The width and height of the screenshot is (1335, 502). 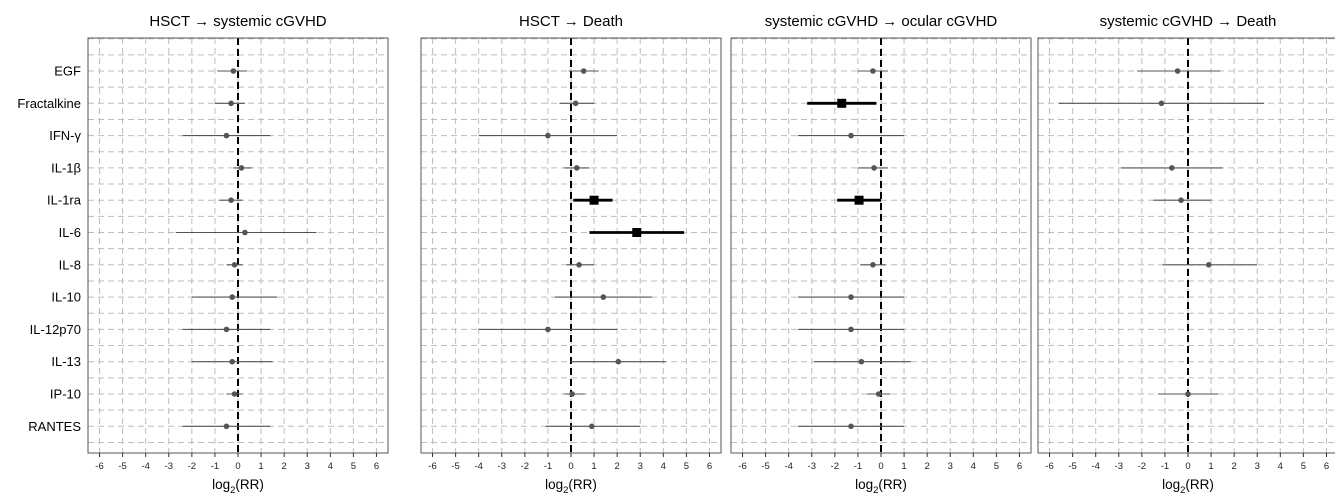 What do you see at coordinates (307, 466) in the screenshot?
I see `x-tick-label: 3` at bounding box center [307, 466].